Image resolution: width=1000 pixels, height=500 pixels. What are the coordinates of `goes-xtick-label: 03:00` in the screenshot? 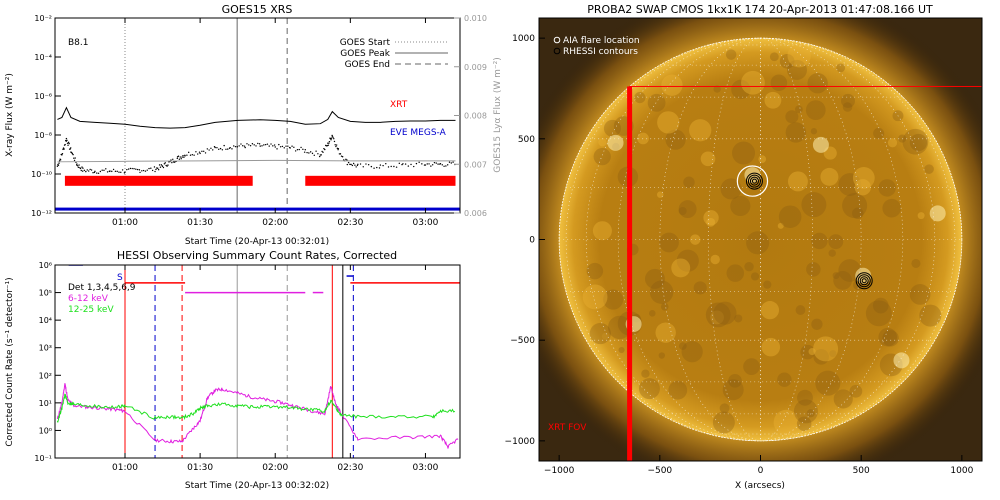 It's located at (425, 223).